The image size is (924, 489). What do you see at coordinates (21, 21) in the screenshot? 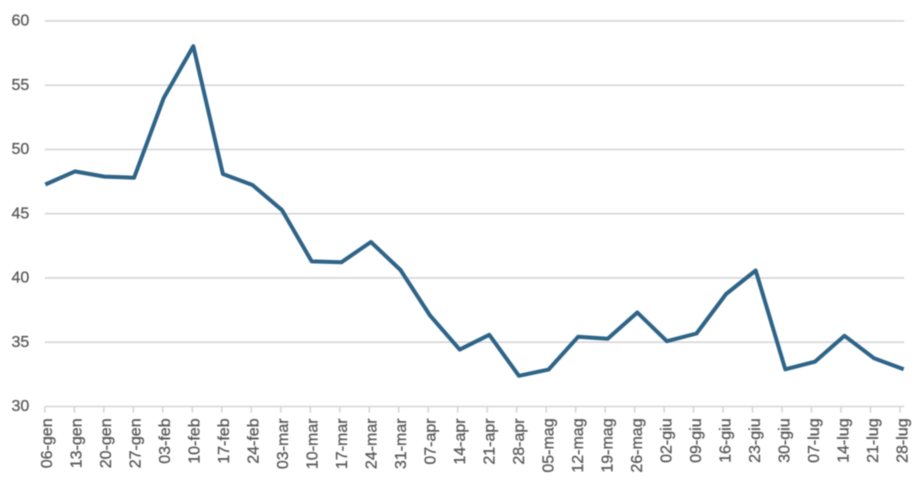
I see `svg-text: 60` at bounding box center [21, 21].